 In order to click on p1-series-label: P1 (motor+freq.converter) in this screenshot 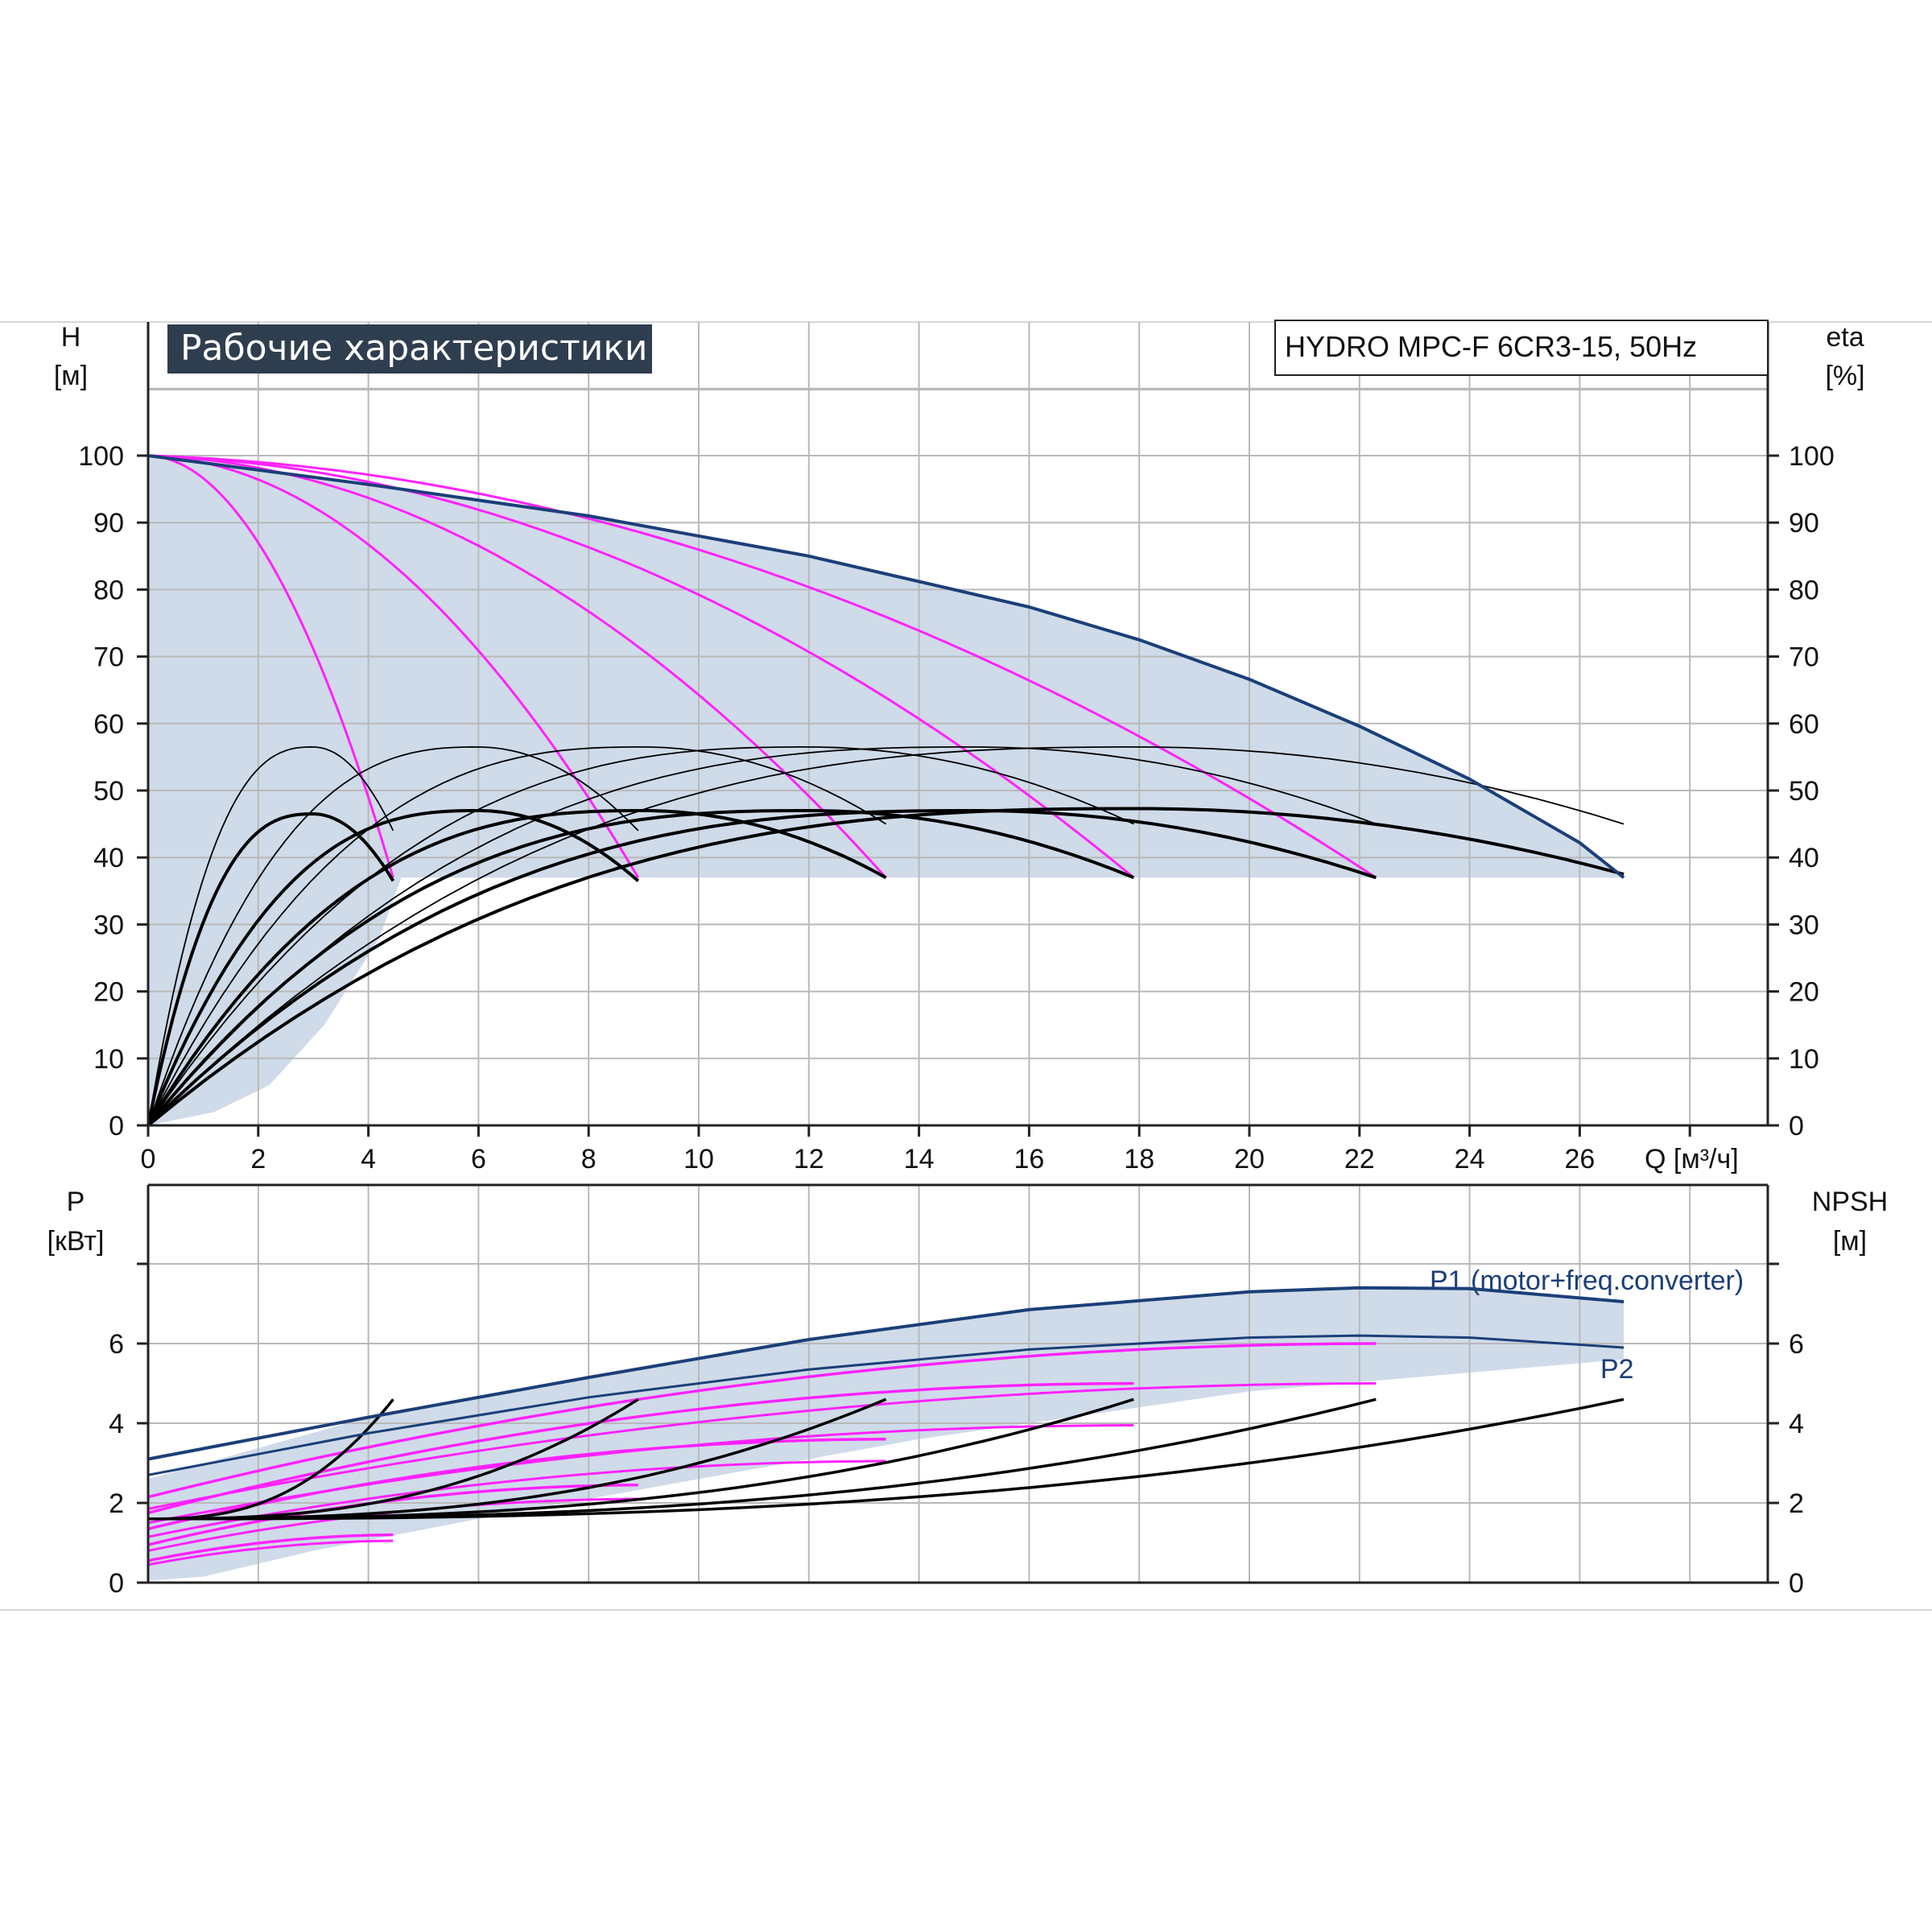, I will do `click(1587, 1280)`.